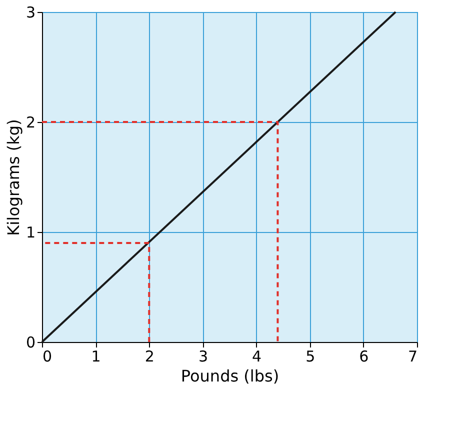 This screenshot has height=426, width=476. I want to click on x-tick-label: 5, so click(311, 357).